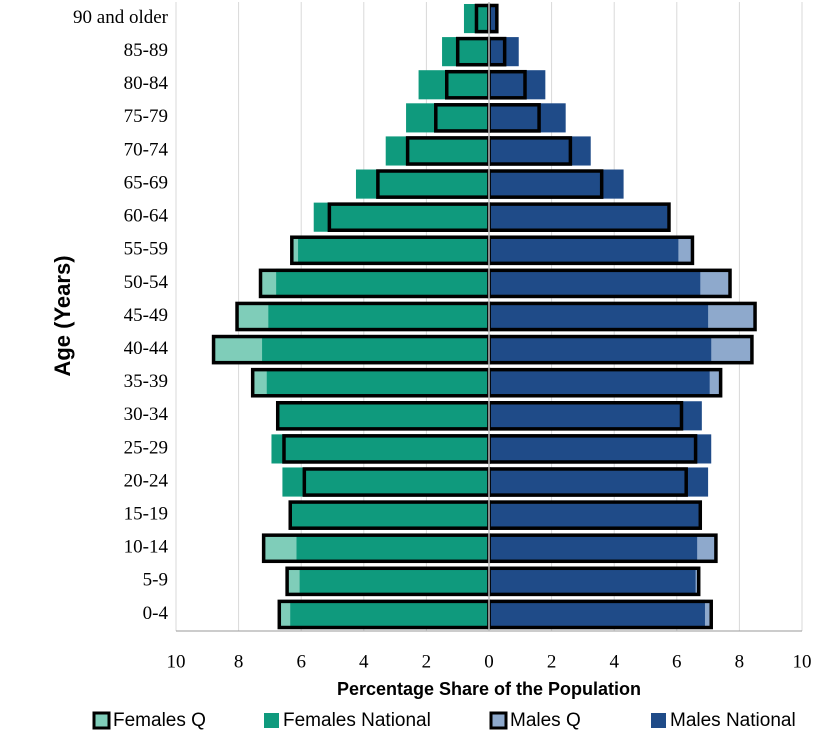  Describe the element at coordinates (146, 414) in the screenshot. I see `y-tick-label: 30-34` at that location.